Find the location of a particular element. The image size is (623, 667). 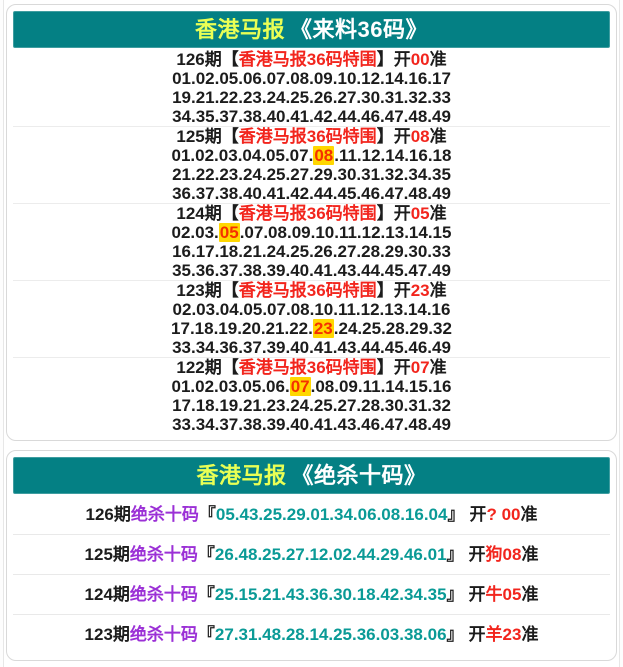

entry-heading: 126期【香港马报36码特围】开00准 is located at coordinates (311, 59).